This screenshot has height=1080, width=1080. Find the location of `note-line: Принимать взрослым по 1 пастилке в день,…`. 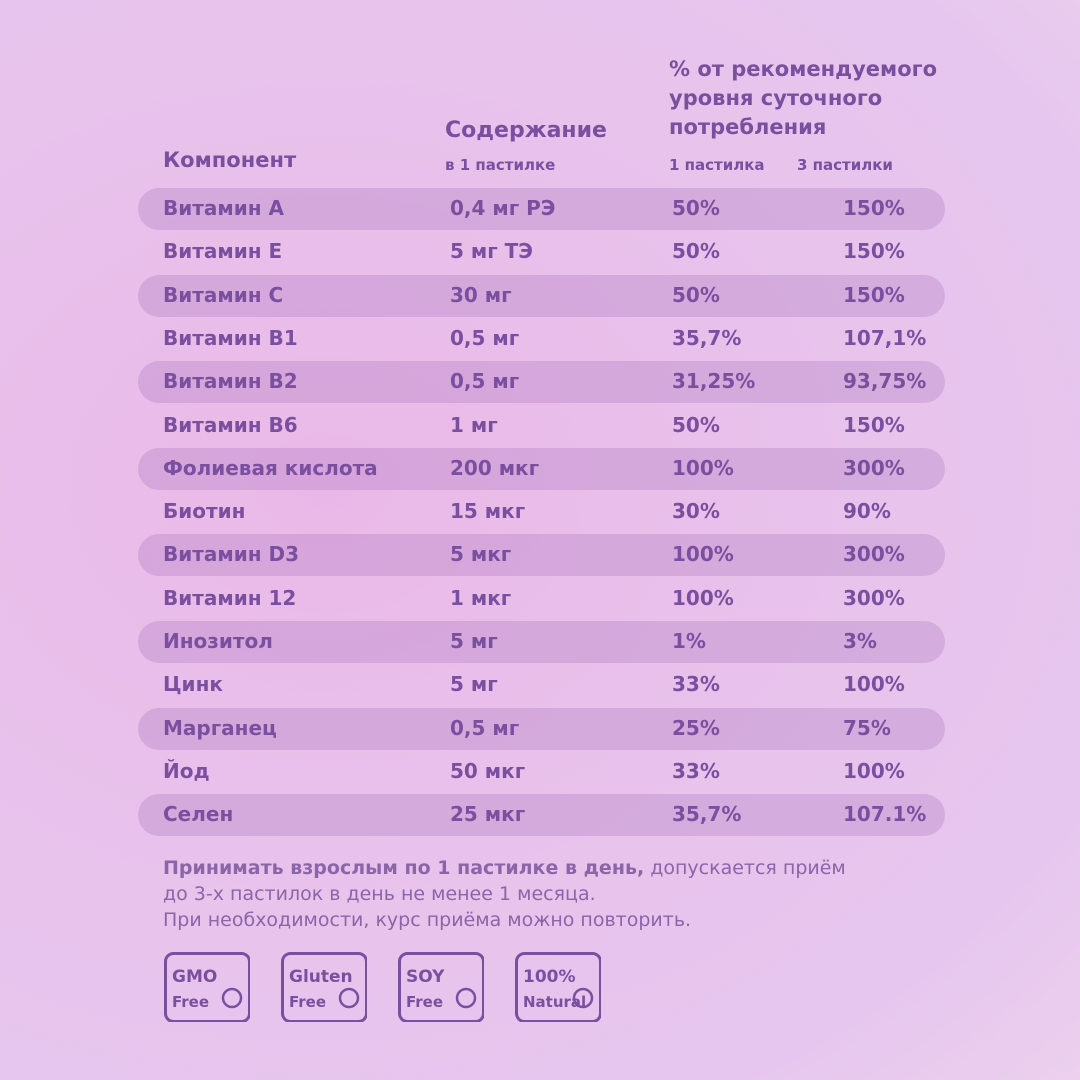

note-line: Принимать взрослым по 1 пастилке в день,… is located at coordinates (504, 868).